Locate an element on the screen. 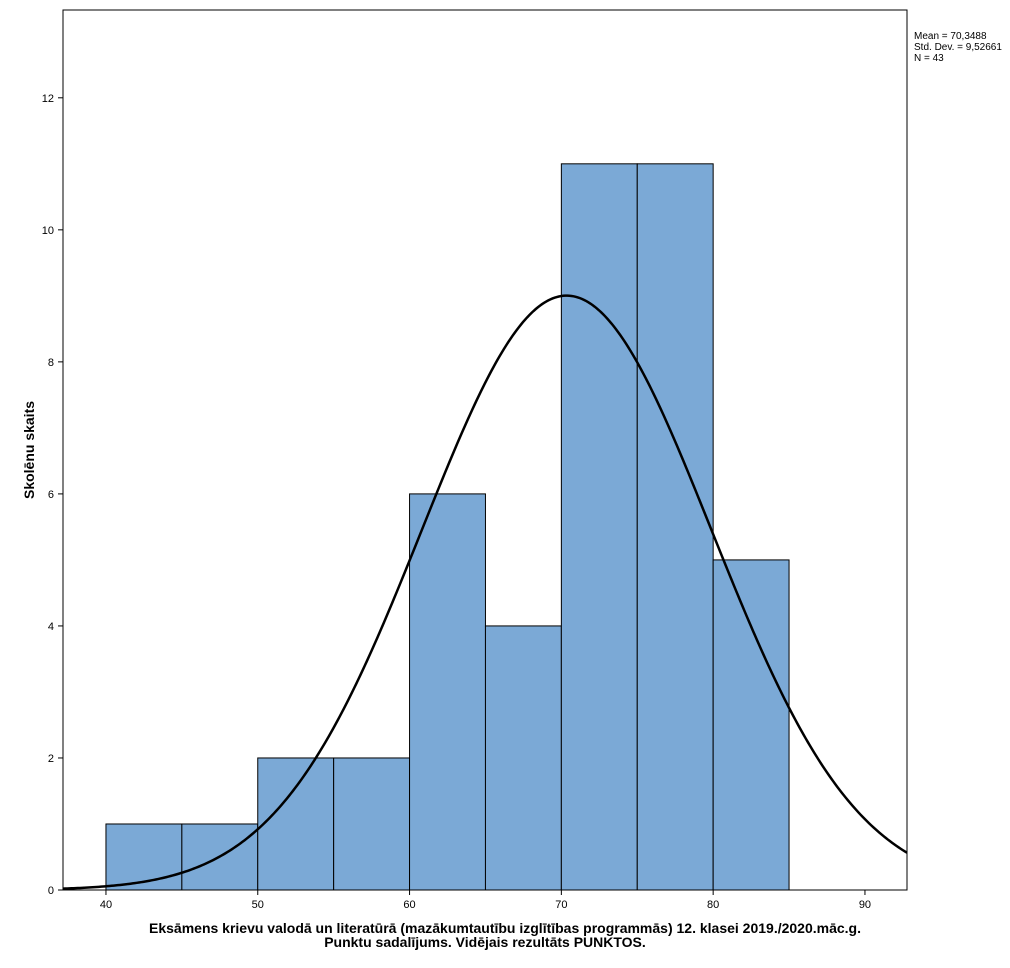 This screenshot has width=1010, height=968. y-tick-label: 8 is located at coordinates (51, 363).